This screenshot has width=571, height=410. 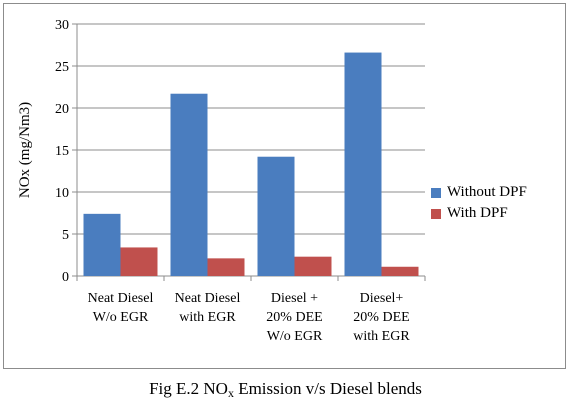 What do you see at coordinates (487, 192) in the screenshot?
I see `legend-label: Without DPF` at bounding box center [487, 192].